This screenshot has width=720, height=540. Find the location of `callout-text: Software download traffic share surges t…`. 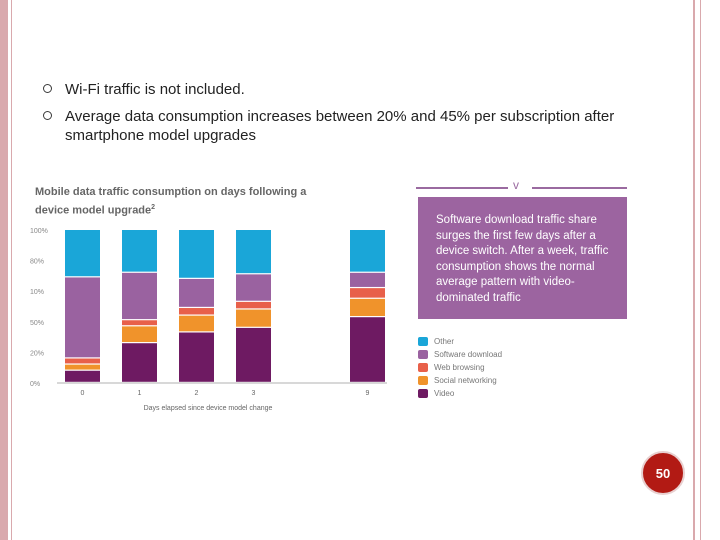

callout-text: Software download traffic share surges t… is located at coordinates (522, 259).